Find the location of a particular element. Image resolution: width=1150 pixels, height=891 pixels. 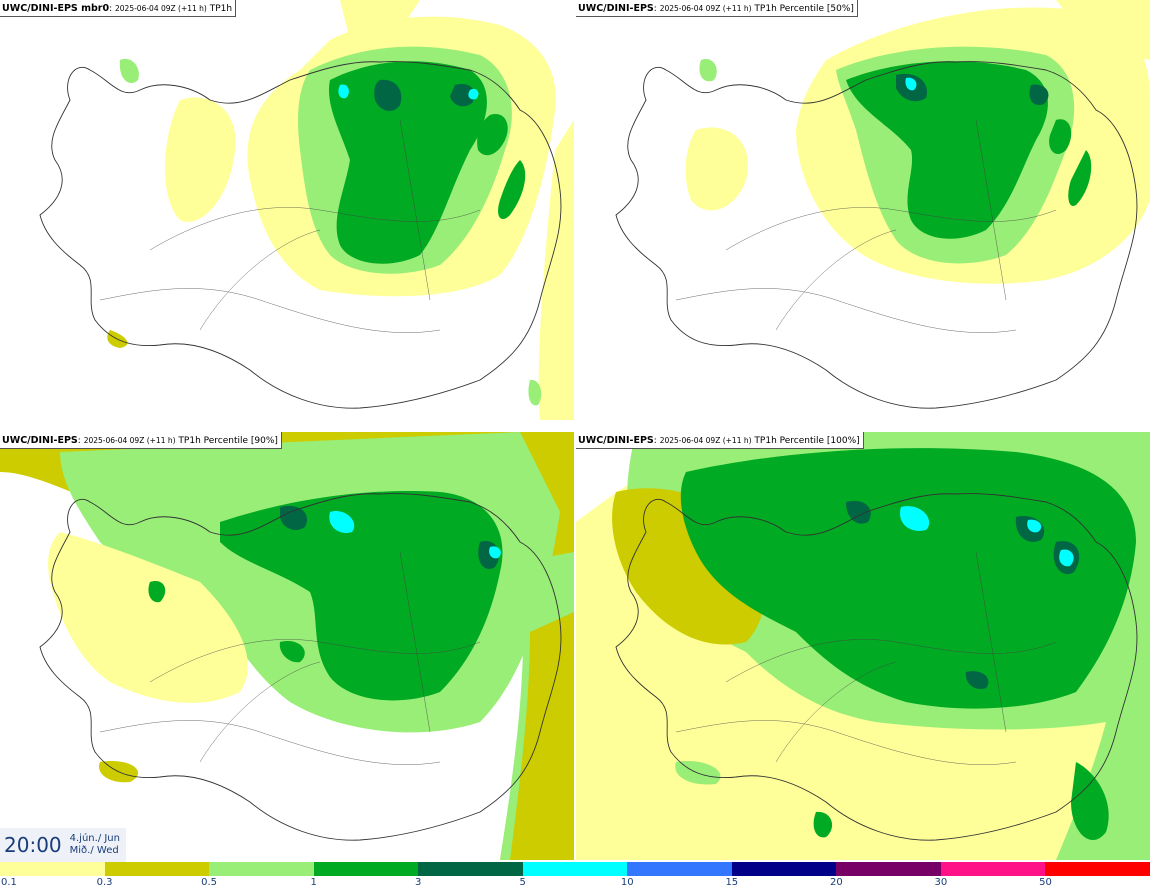

precip-colorbar is located at coordinates (575, 869).